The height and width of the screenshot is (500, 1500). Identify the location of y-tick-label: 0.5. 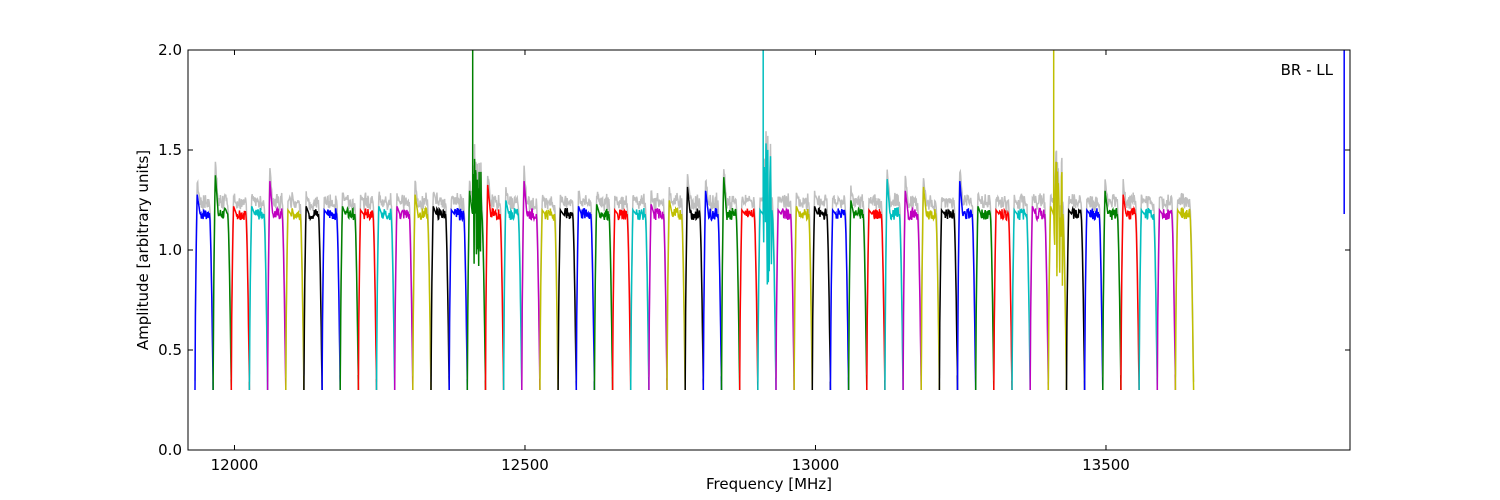
(170, 350).